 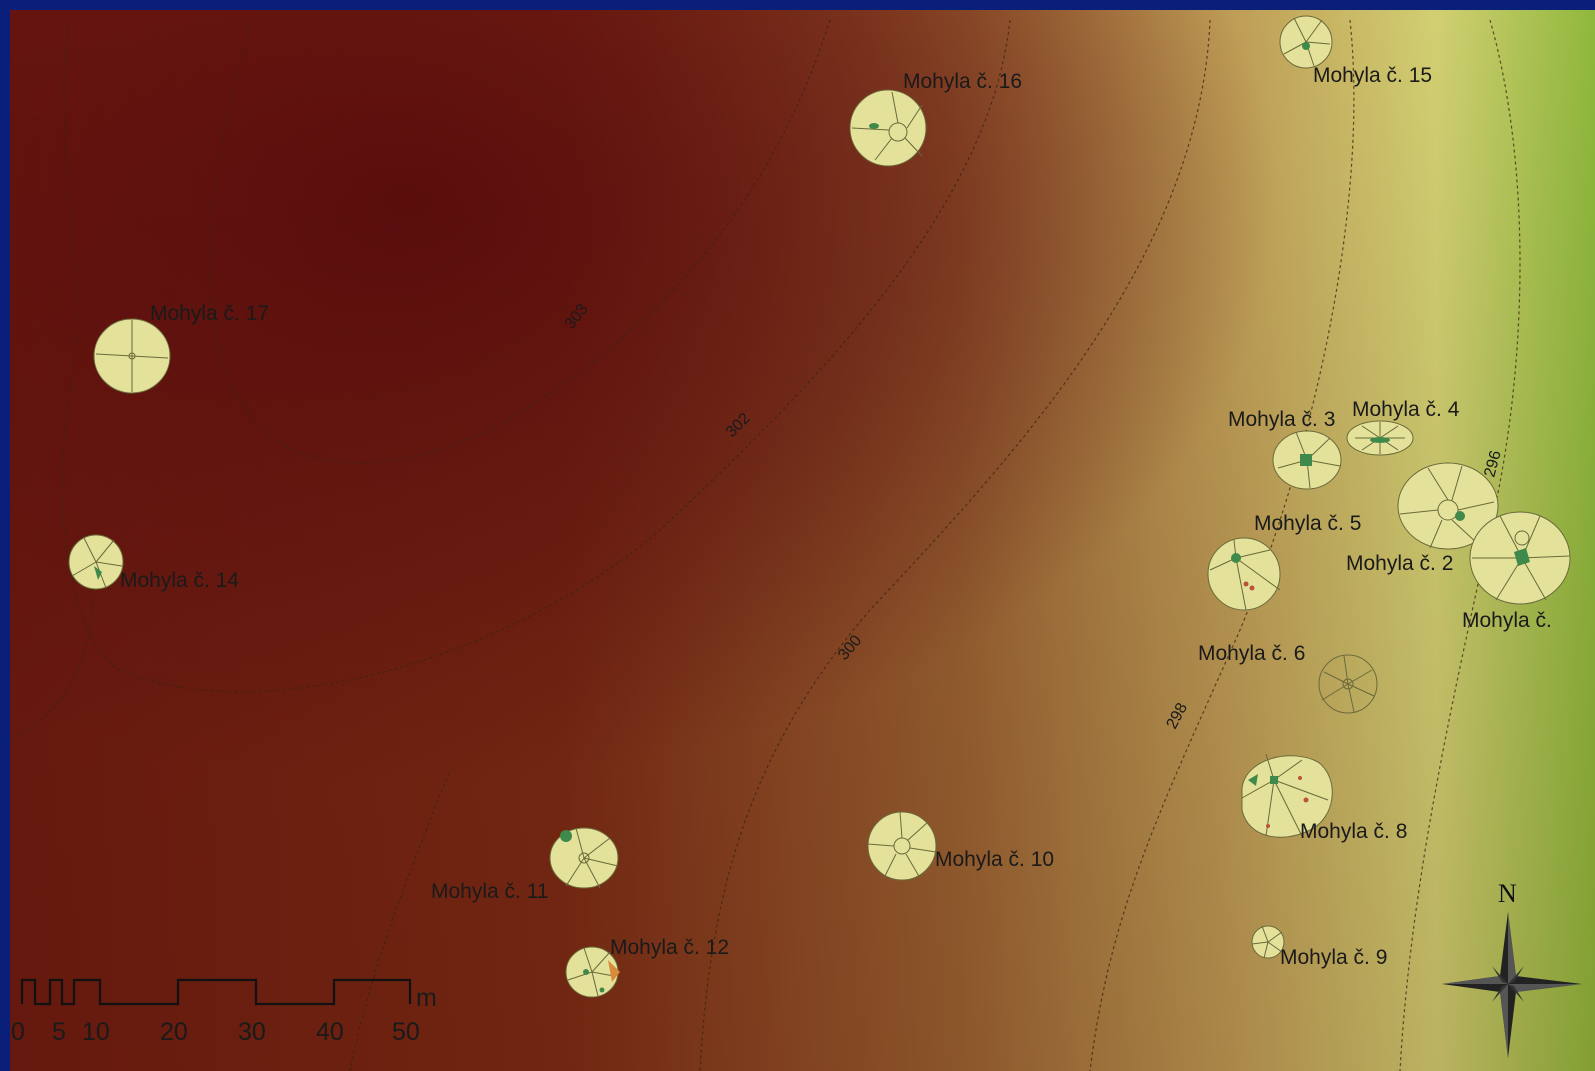 I want to click on mound-label-2: Mohyla č. 2, so click(x=1399, y=563).